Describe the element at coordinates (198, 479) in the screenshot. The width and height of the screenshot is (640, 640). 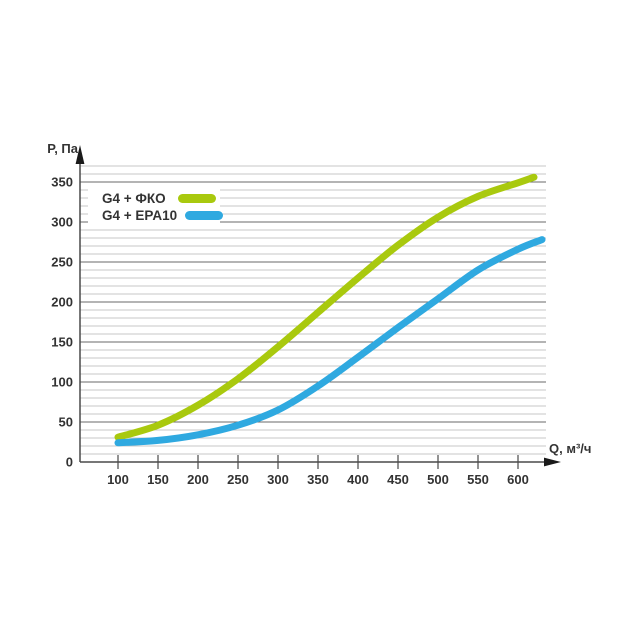
I see `x-tick-label: 200` at that location.